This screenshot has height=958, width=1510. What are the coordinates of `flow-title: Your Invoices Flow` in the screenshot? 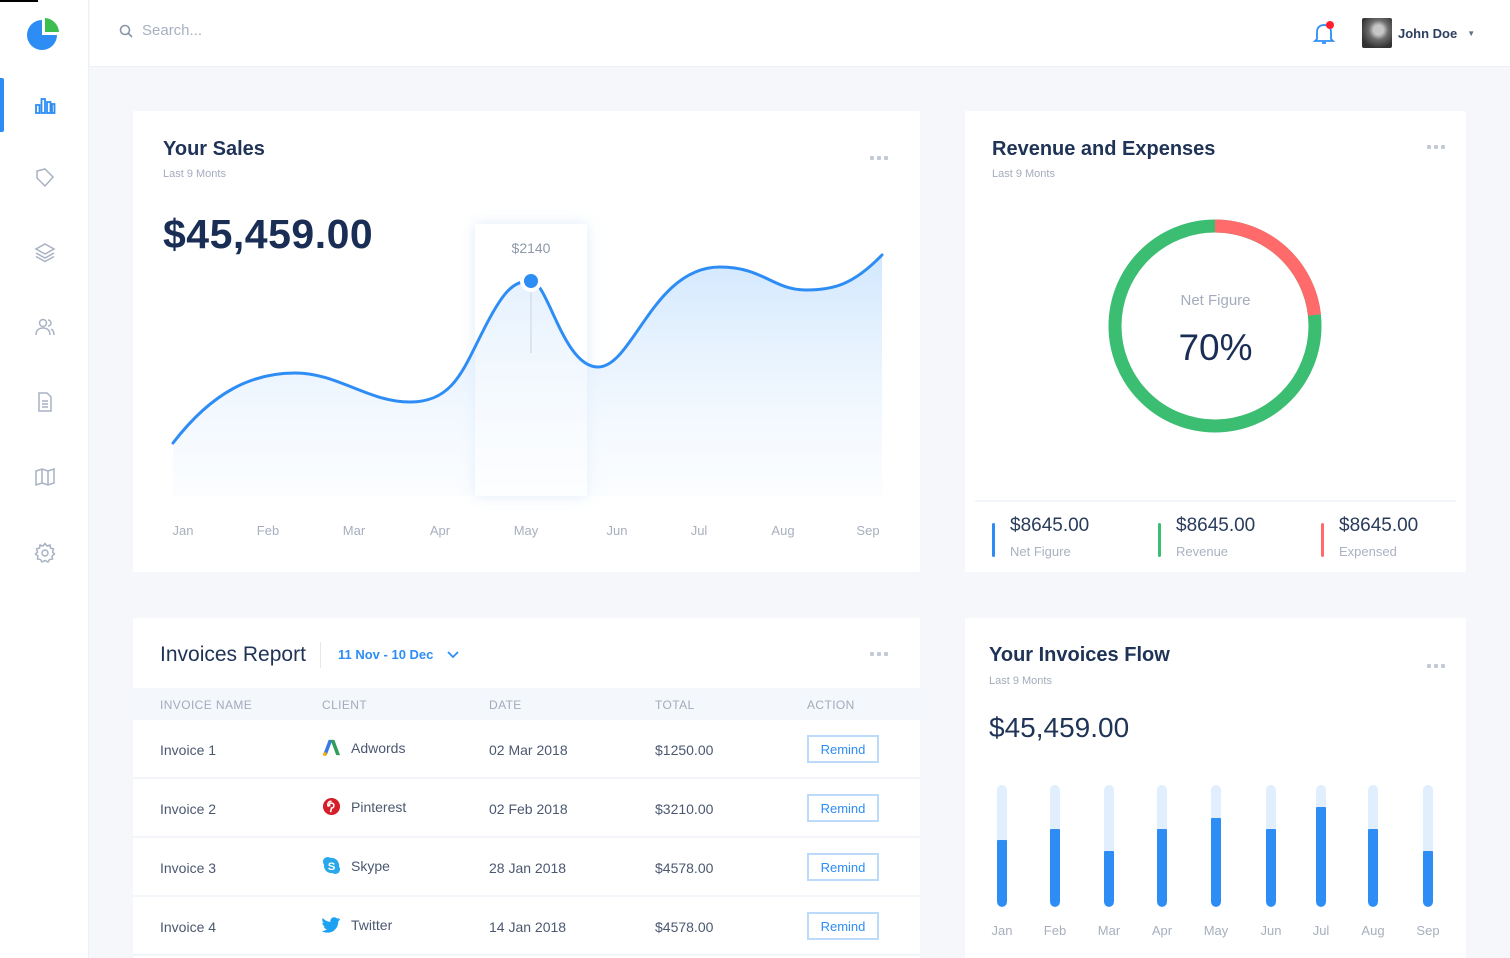 It's located at (1079, 655).